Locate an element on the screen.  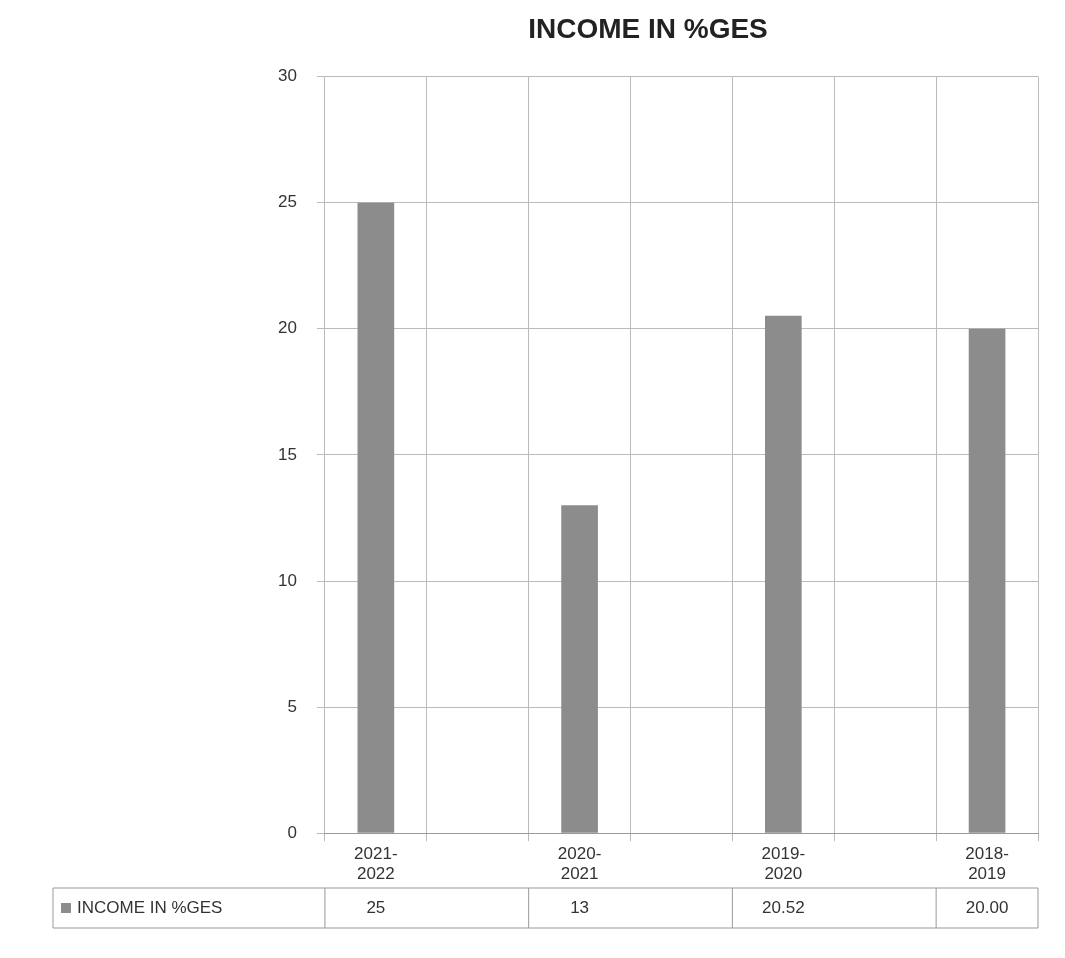
data-label: 20.52 is located at coordinates (783, 907).